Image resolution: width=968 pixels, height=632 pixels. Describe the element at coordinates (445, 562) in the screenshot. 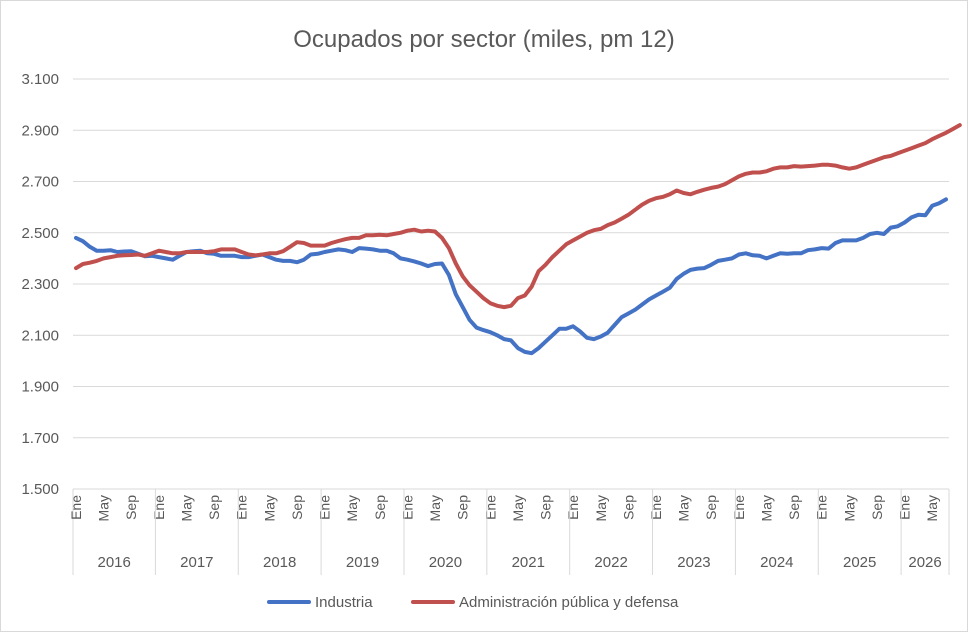

I see `x-year-label: 2020` at that location.